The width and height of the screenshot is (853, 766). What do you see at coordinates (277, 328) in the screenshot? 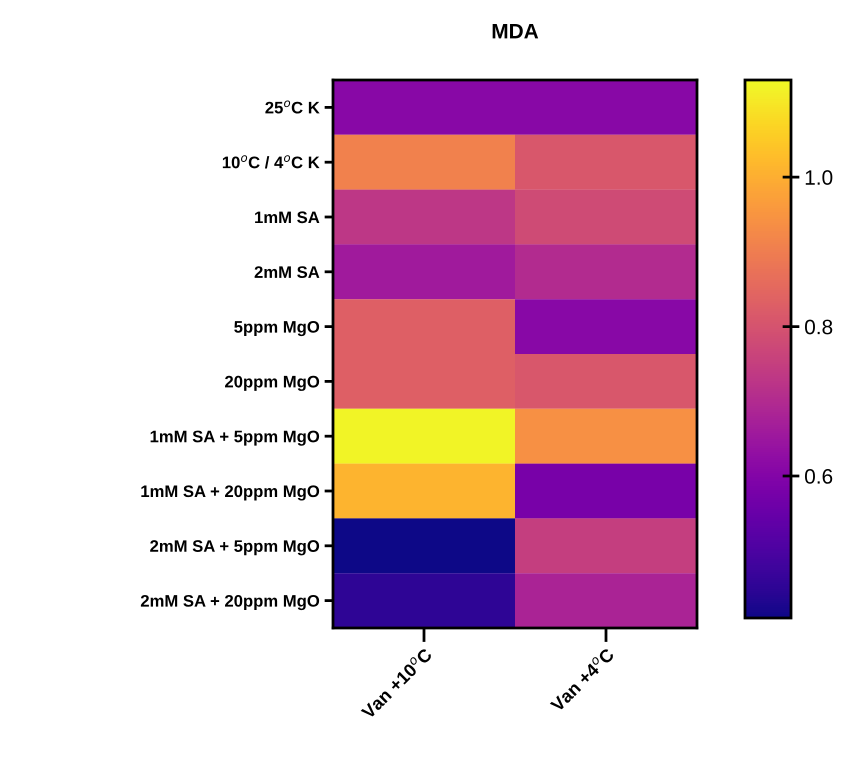
I see `y-tick-label: 5ppm MgO` at bounding box center [277, 328].